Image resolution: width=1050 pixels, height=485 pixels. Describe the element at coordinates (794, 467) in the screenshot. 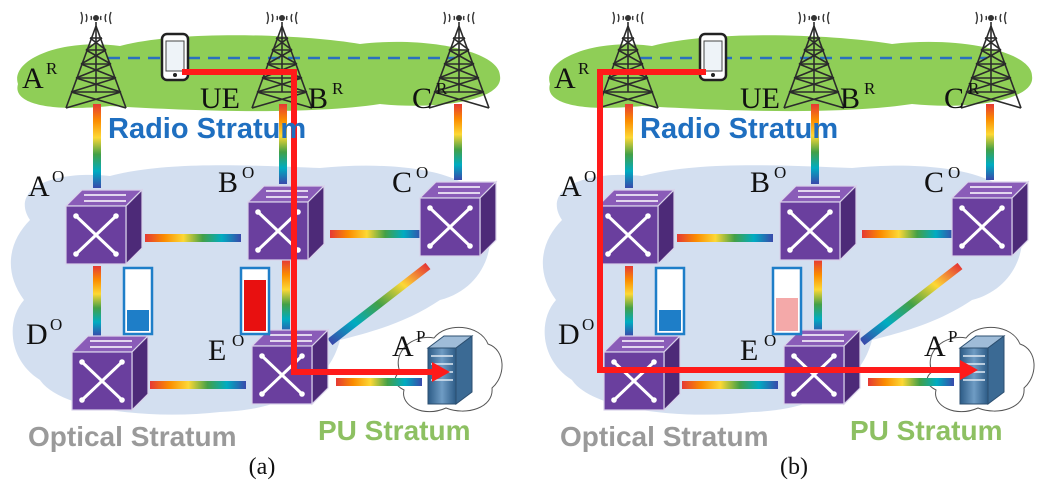

I see `panel-caption: (b)` at that location.